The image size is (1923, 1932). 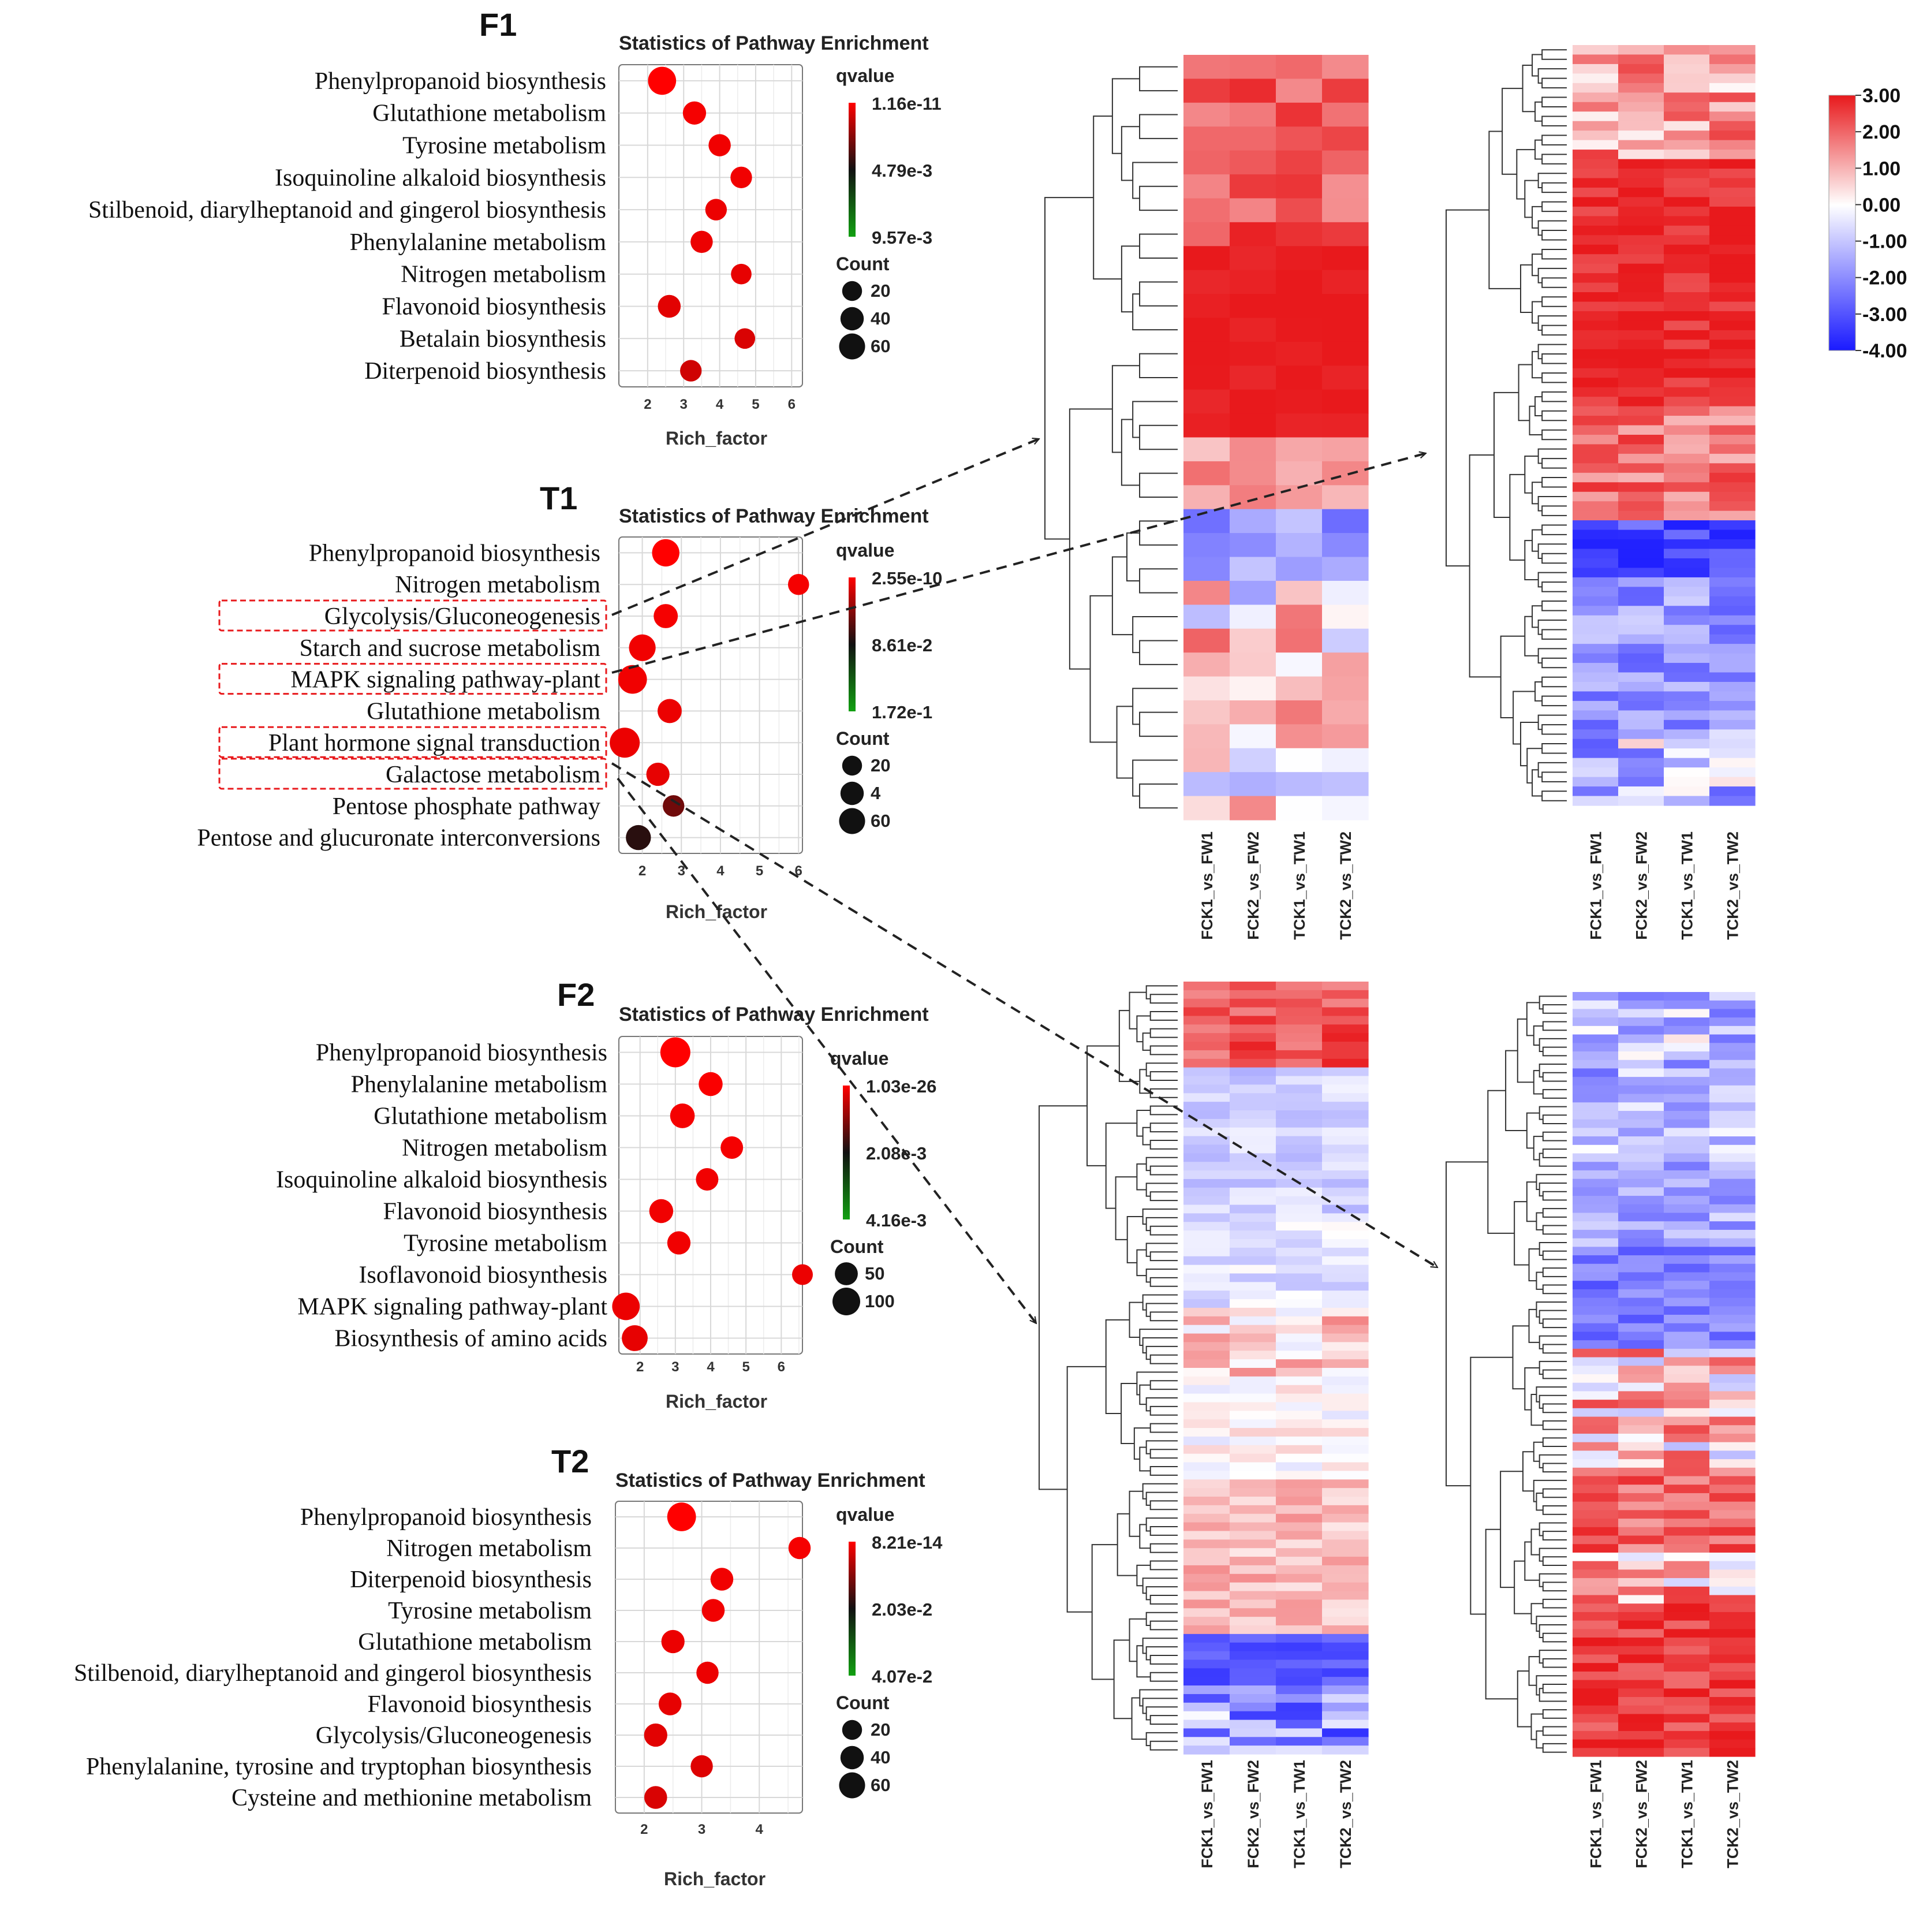 I want to click on pathway-label: Glutathione metabolism, so click(x=489, y=113).